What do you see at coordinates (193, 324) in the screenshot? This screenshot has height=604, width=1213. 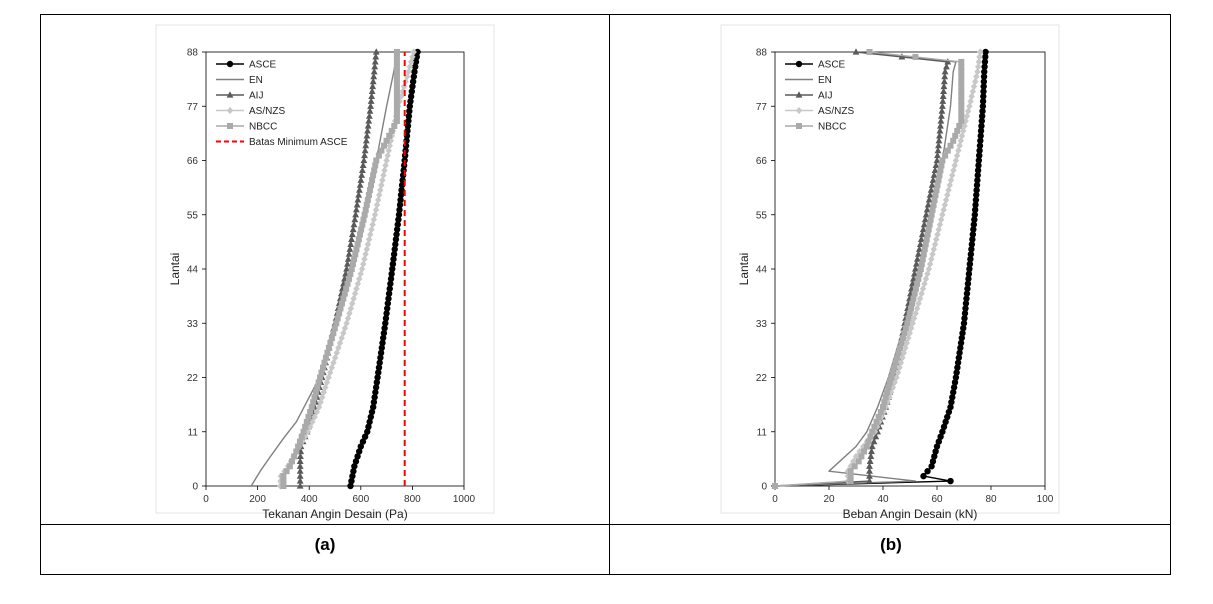 I see `y-tick-label: 33` at bounding box center [193, 324].